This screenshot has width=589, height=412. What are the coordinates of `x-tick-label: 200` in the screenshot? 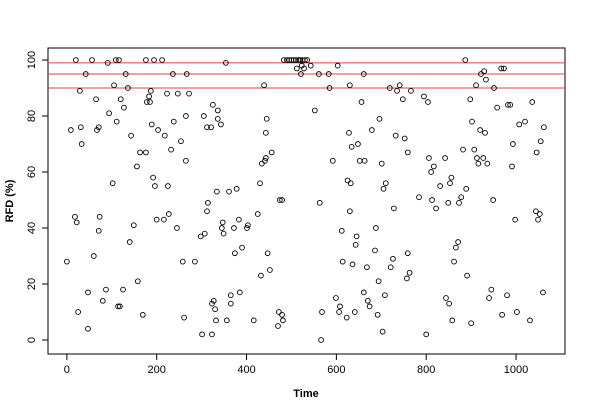 It's located at (157, 370).